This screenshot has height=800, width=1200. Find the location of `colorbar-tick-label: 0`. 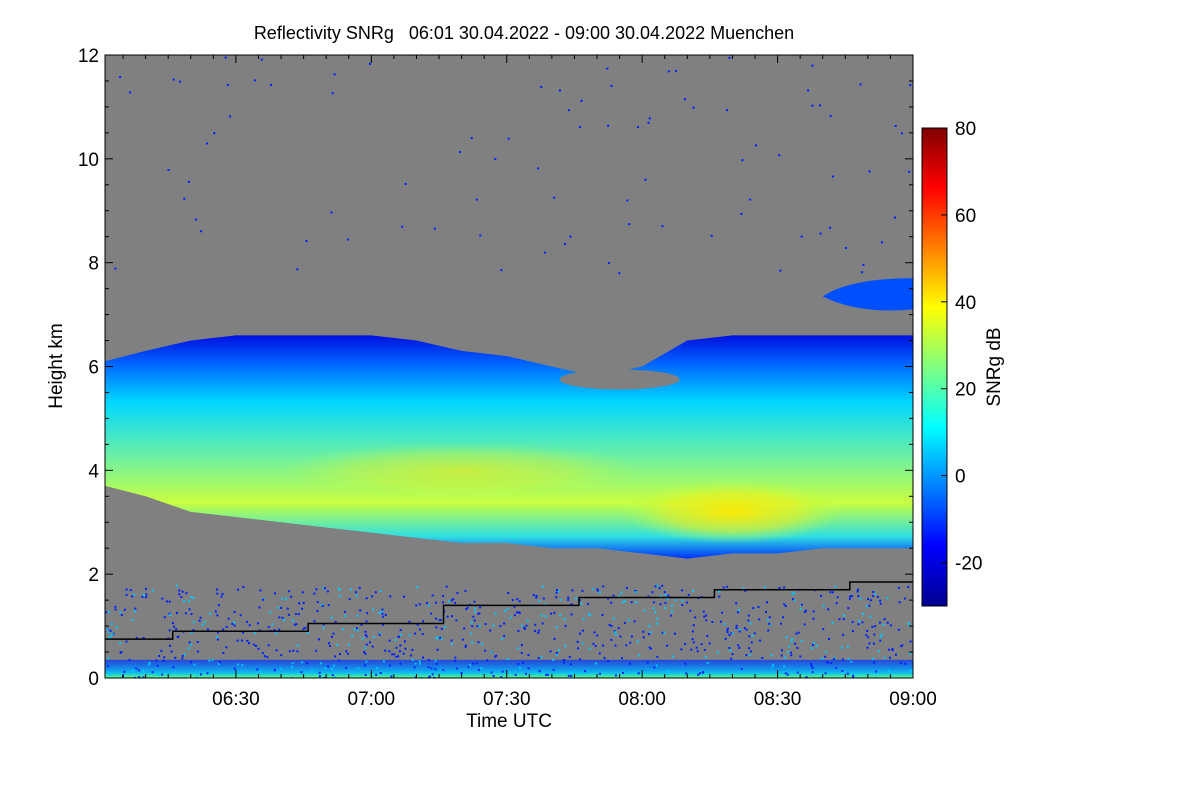

colorbar-tick-label: 0 is located at coordinates (960, 477).